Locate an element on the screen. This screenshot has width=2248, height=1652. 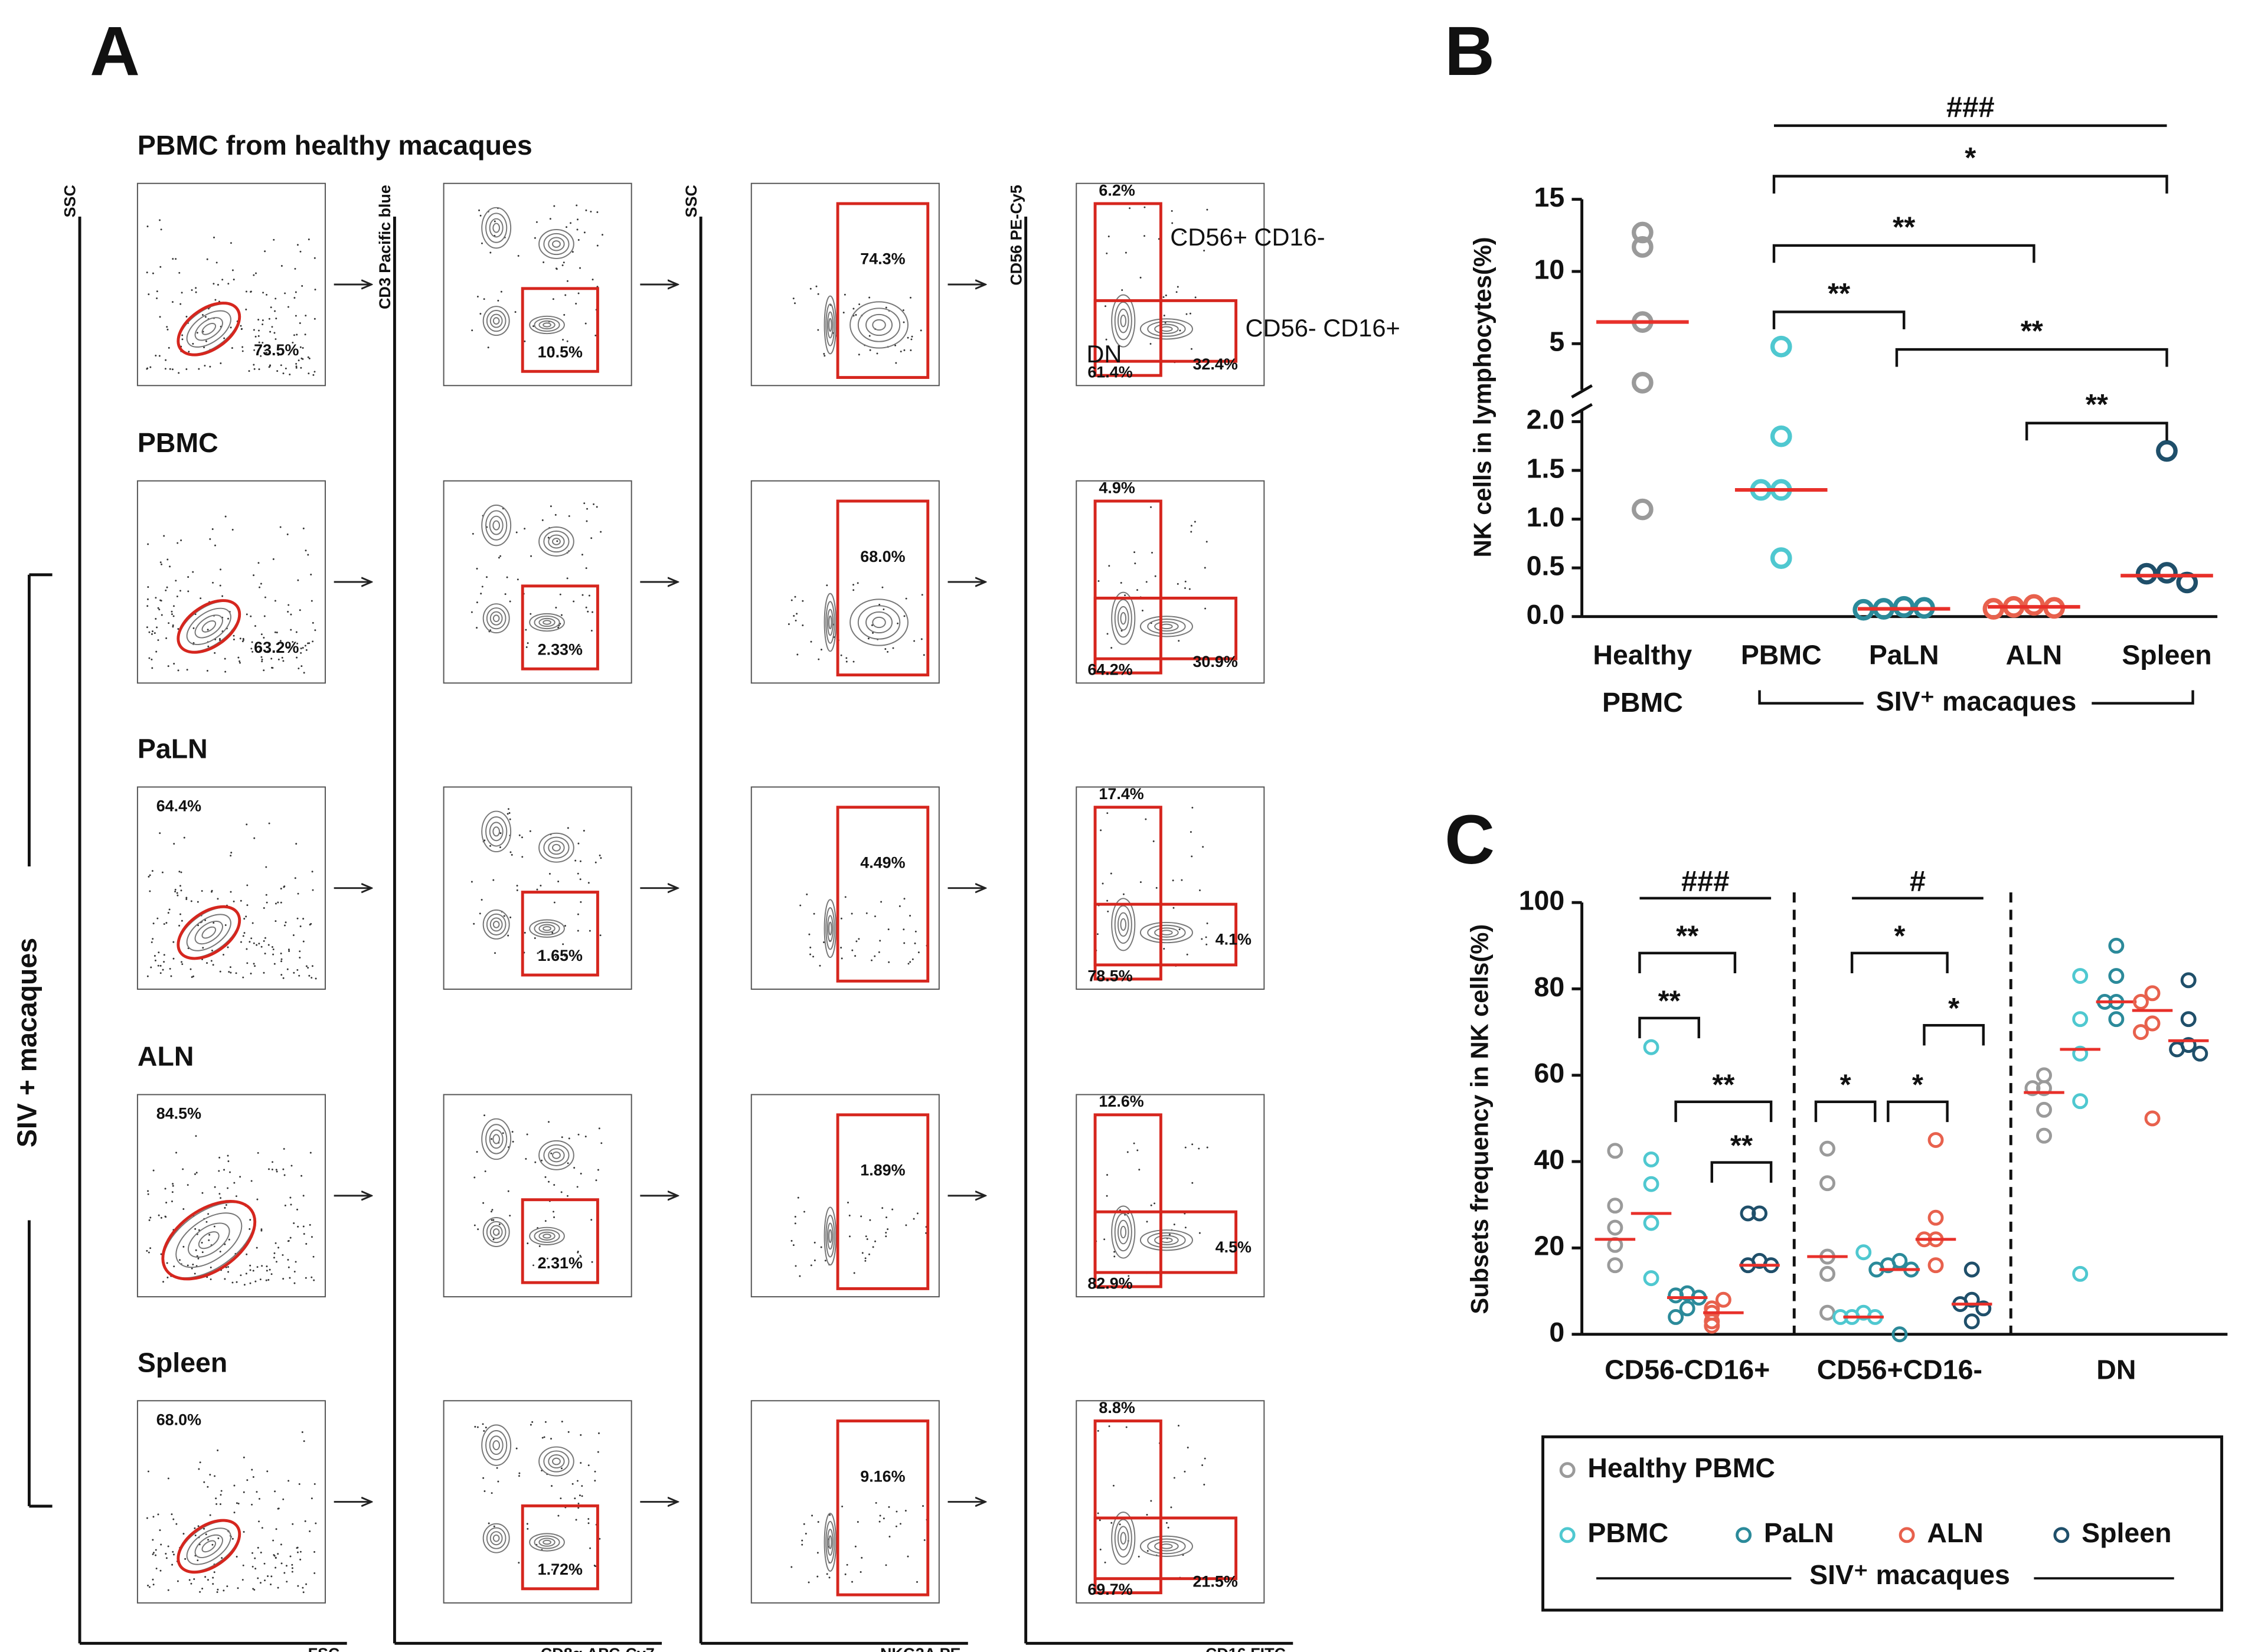
x-tick-label: ALN is located at coordinates (2035, 655).